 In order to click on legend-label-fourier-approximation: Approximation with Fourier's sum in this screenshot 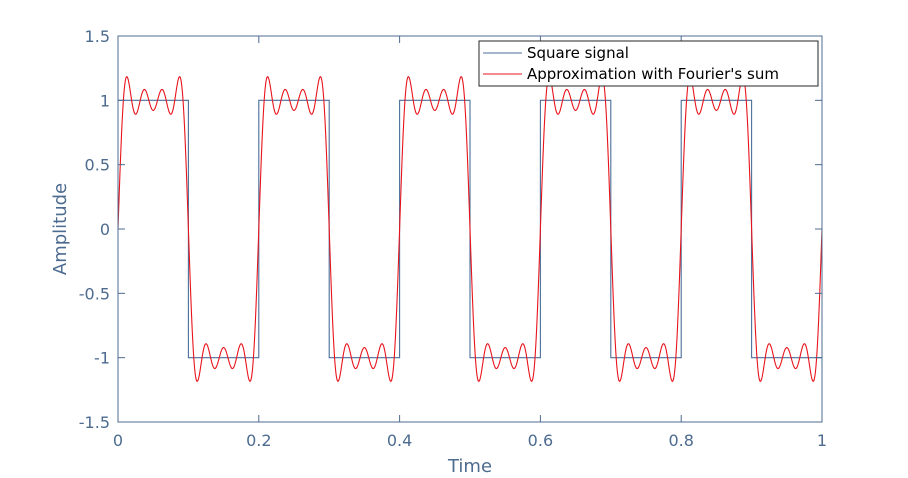, I will do `click(653, 74)`.